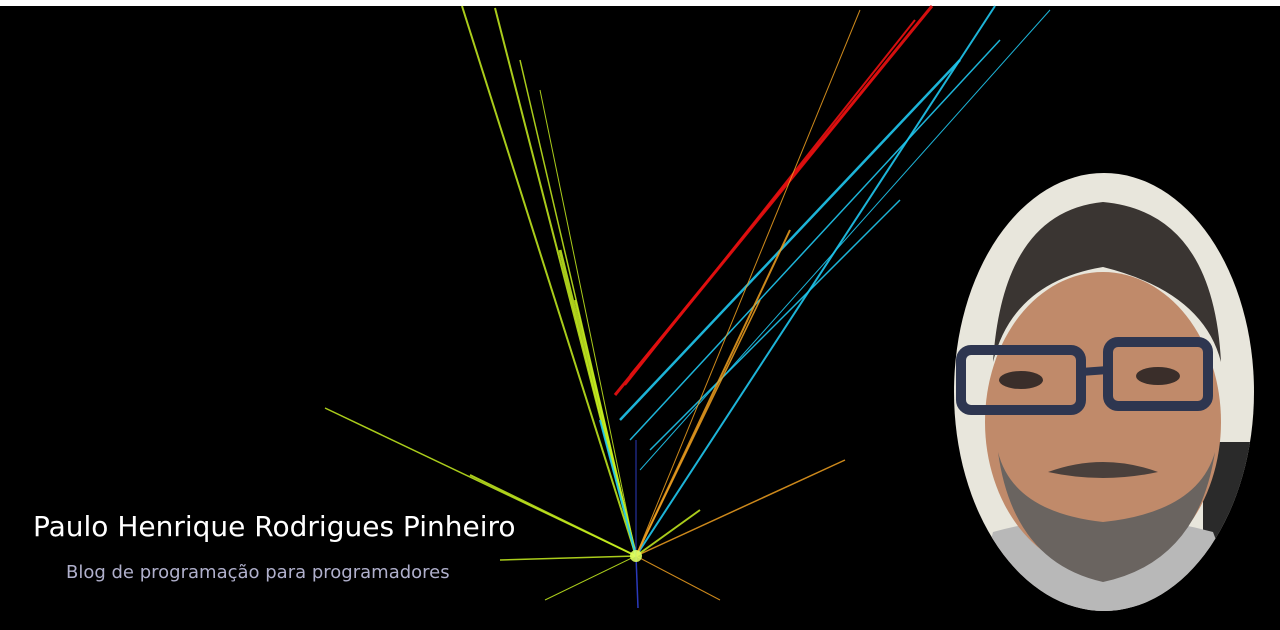 Image resolution: width=1280 pixels, height=630 pixels. Describe the element at coordinates (640, 3) in the screenshot. I see `top-border-strip` at that location.